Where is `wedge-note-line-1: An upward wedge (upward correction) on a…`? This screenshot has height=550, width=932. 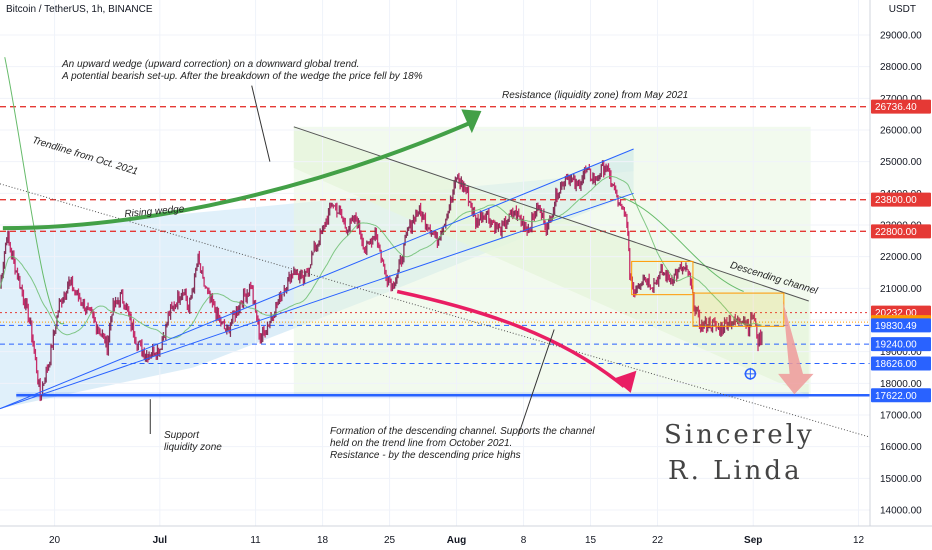 wedge-note-line-1: An upward wedge (upward correction) on a… is located at coordinates (211, 64).